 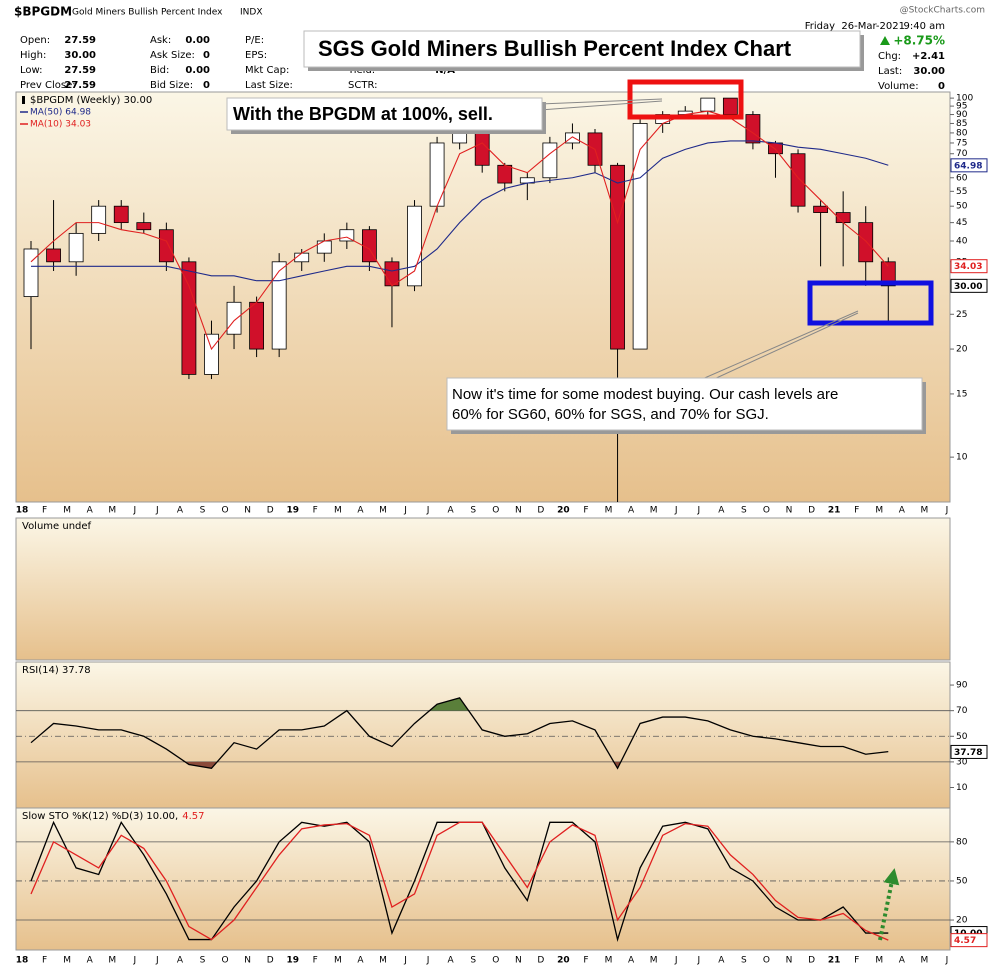 I want to click on y-tick-label: 70, so click(x=962, y=154).